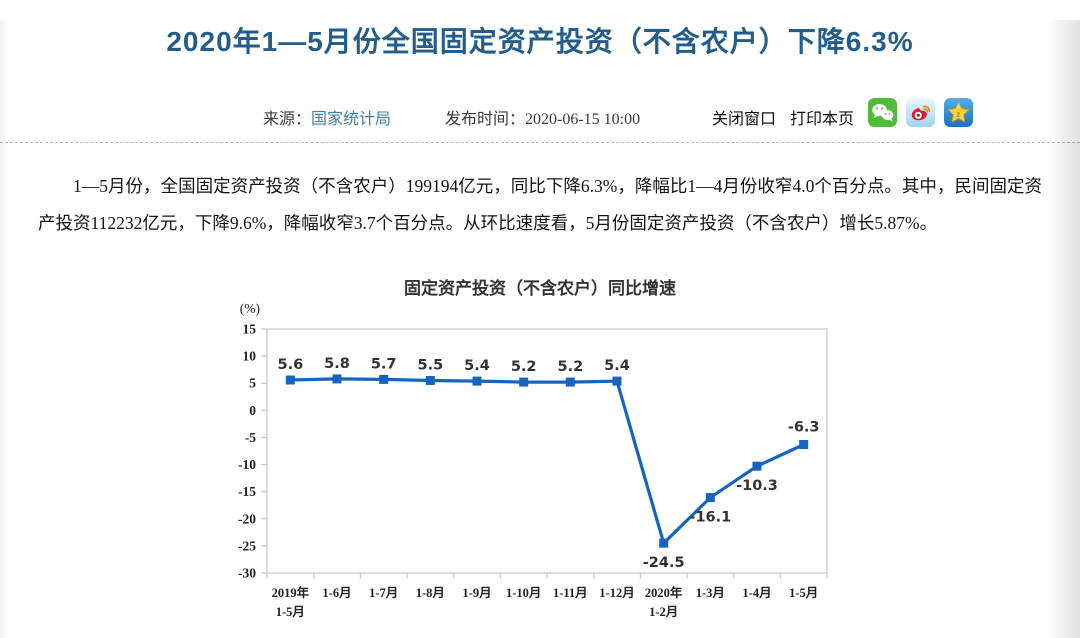 The image size is (1080, 638). I want to click on svg-text: 10, so click(250, 355).